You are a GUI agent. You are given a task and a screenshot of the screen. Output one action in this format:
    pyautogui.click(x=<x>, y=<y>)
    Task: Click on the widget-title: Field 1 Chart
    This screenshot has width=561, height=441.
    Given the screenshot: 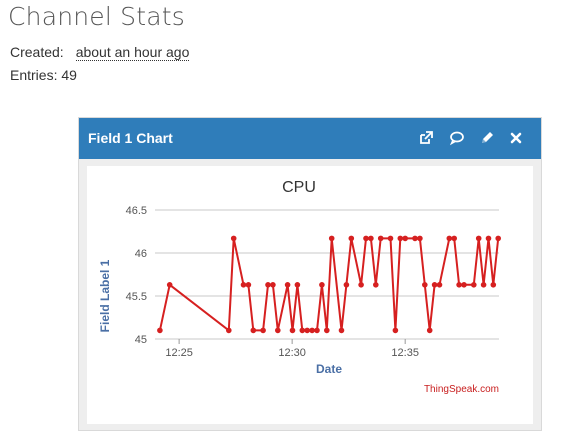 What is the action you would take?
    pyautogui.click(x=130, y=138)
    